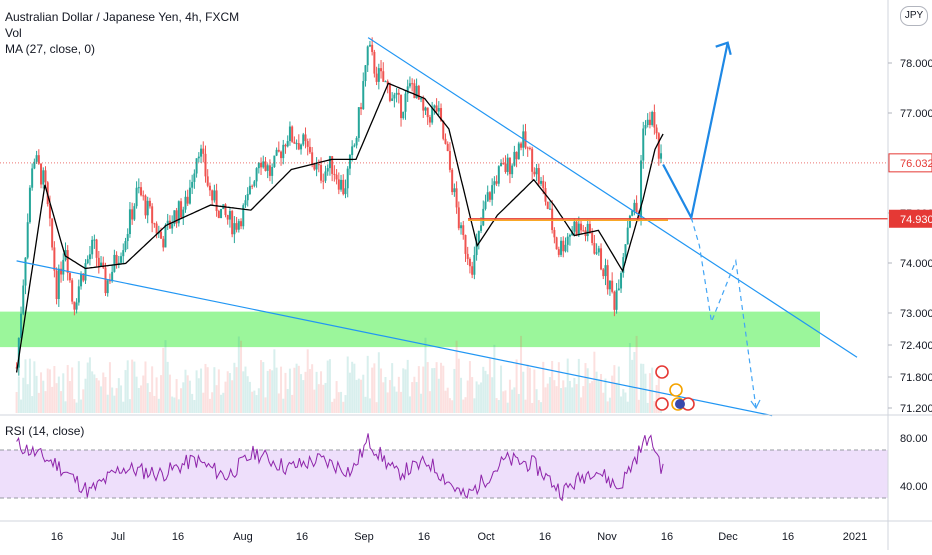  I want to click on volume-legend: Vol, so click(13, 33).